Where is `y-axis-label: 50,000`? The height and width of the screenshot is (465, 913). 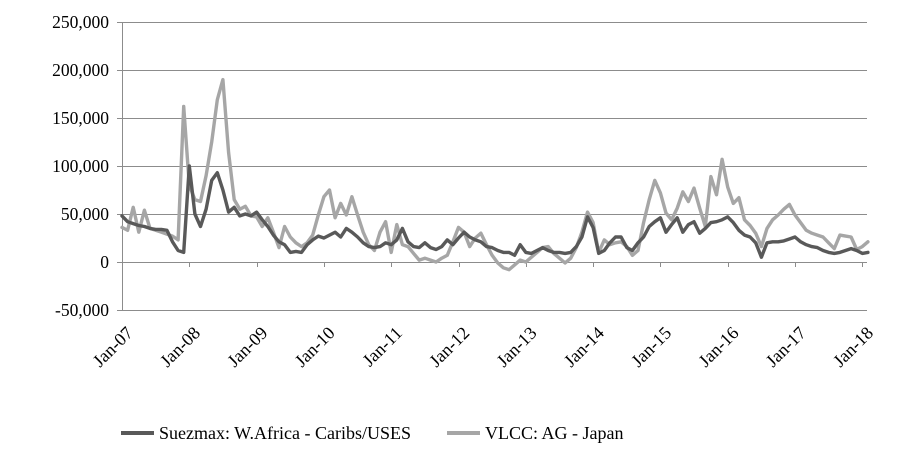 y-axis-label: 50,000 is located at coordinates (85, 214).